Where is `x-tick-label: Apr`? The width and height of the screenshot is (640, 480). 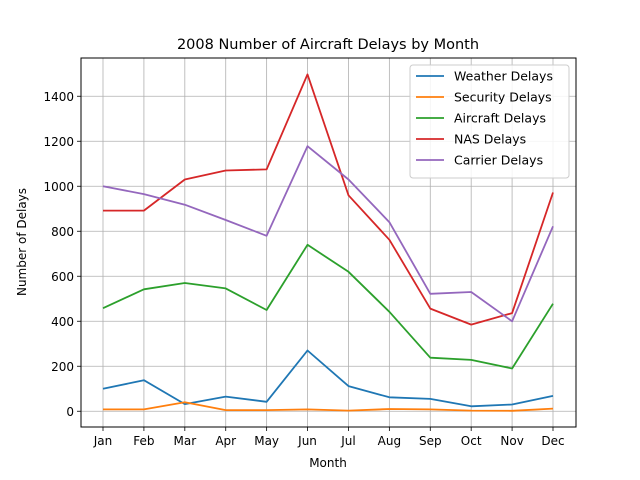 x-tick-label: Apr is located at coordinates (225, 441).